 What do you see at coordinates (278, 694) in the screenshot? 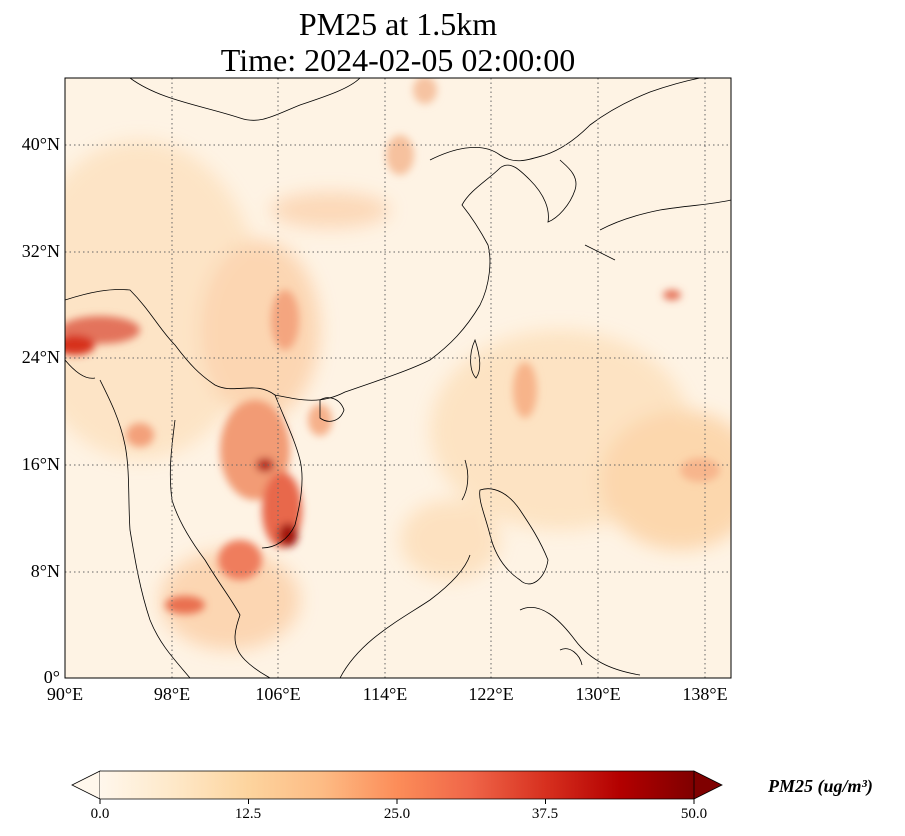
I see `lon-tick-106e: 106°E` at bounding box center [278, 694].